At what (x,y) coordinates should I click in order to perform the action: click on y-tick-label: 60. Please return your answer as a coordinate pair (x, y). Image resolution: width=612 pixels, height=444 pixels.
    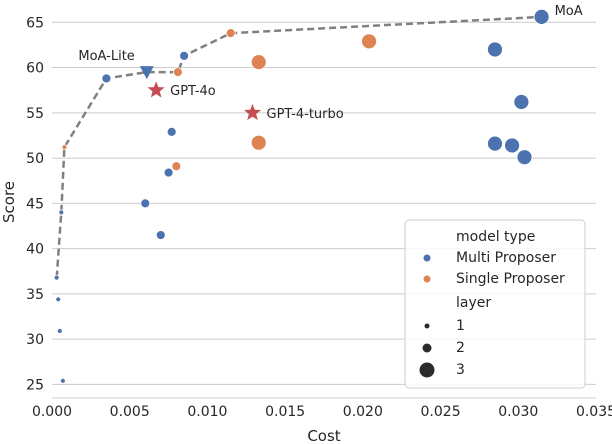
    Looking at the image, I should click on (35, 69).